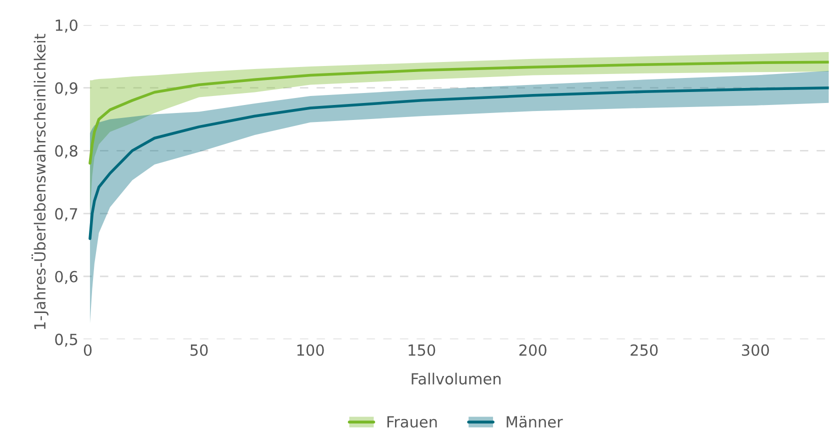  I want to click on y-axis-title: 1-Jahres-Überlebenswahrscheinlichkeit, so click(39, 181).